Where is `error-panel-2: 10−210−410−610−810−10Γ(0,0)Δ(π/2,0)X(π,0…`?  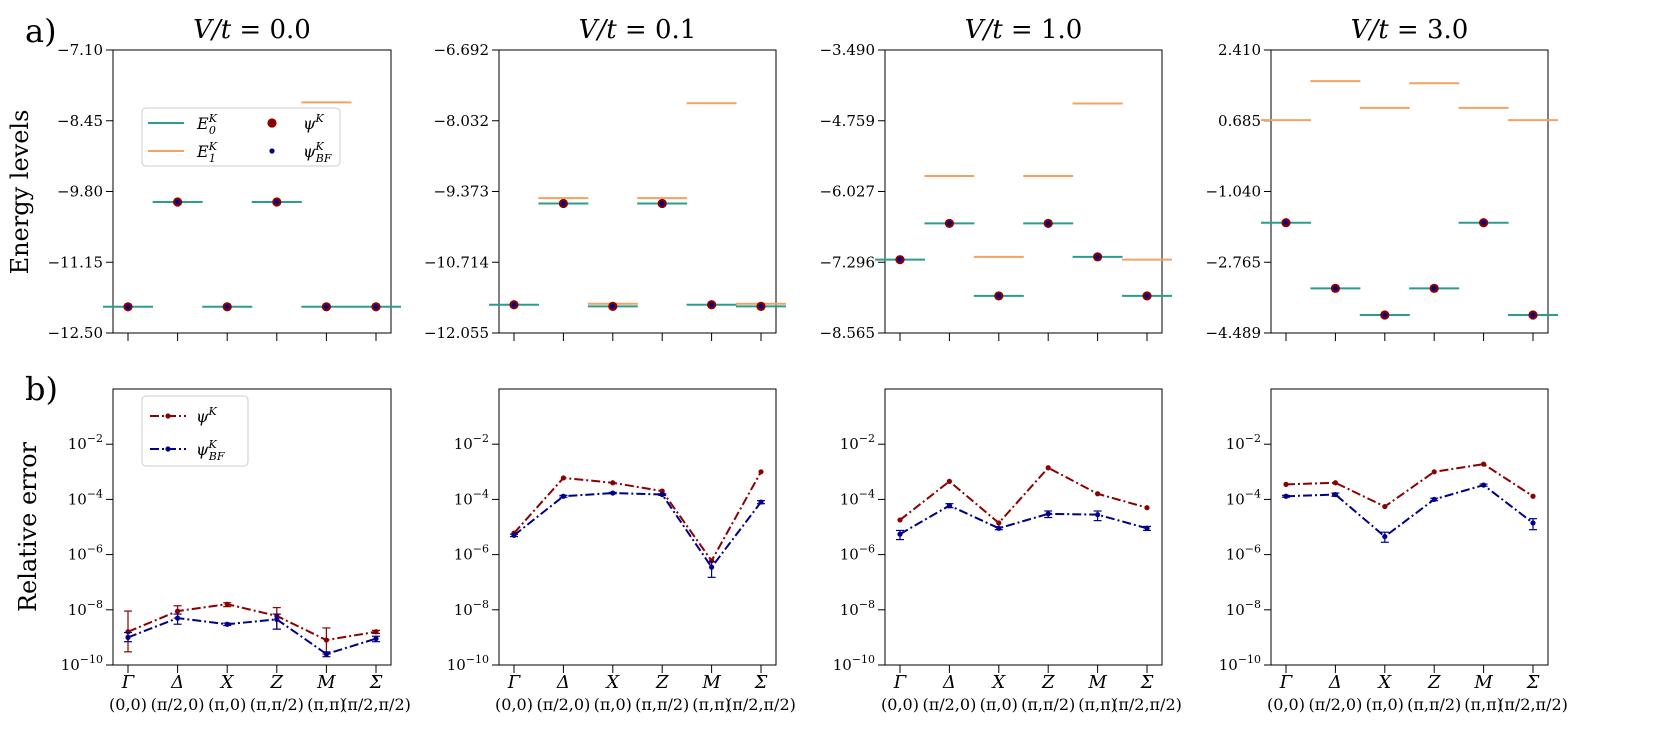 error-panel-2: 10−210−410−610−810−10Γ(0,0)Δ(π/2,0)X(π,0… is located at coordinates (1007, 551).